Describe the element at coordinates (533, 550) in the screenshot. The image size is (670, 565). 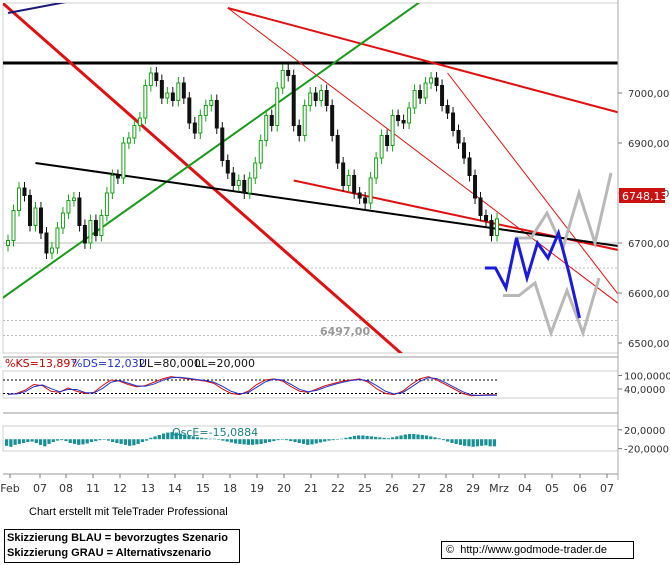
I see `source-url: http://www.godmode-trader.de` at that location.